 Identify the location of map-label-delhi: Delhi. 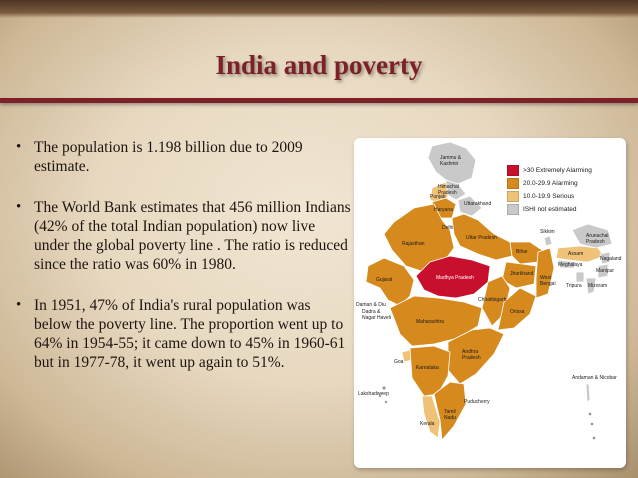
(448, 228).